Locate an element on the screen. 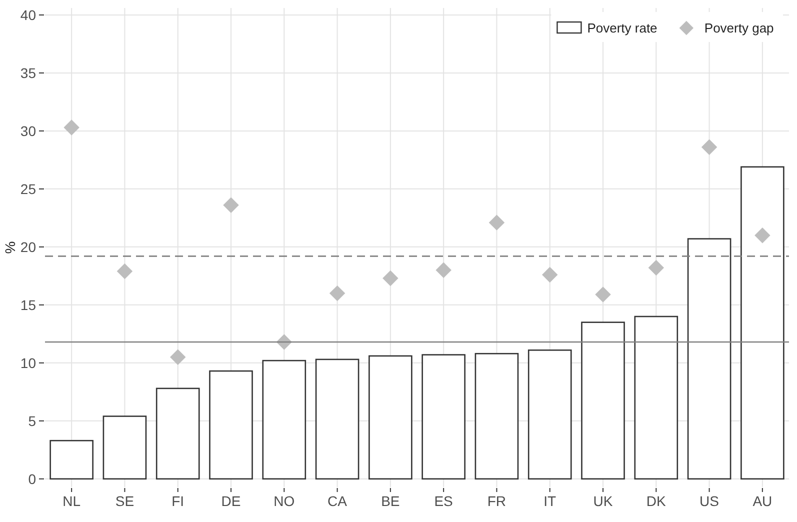 The image size is (797, 522). x-tick-label: FR is located at coordinates (496, 501).